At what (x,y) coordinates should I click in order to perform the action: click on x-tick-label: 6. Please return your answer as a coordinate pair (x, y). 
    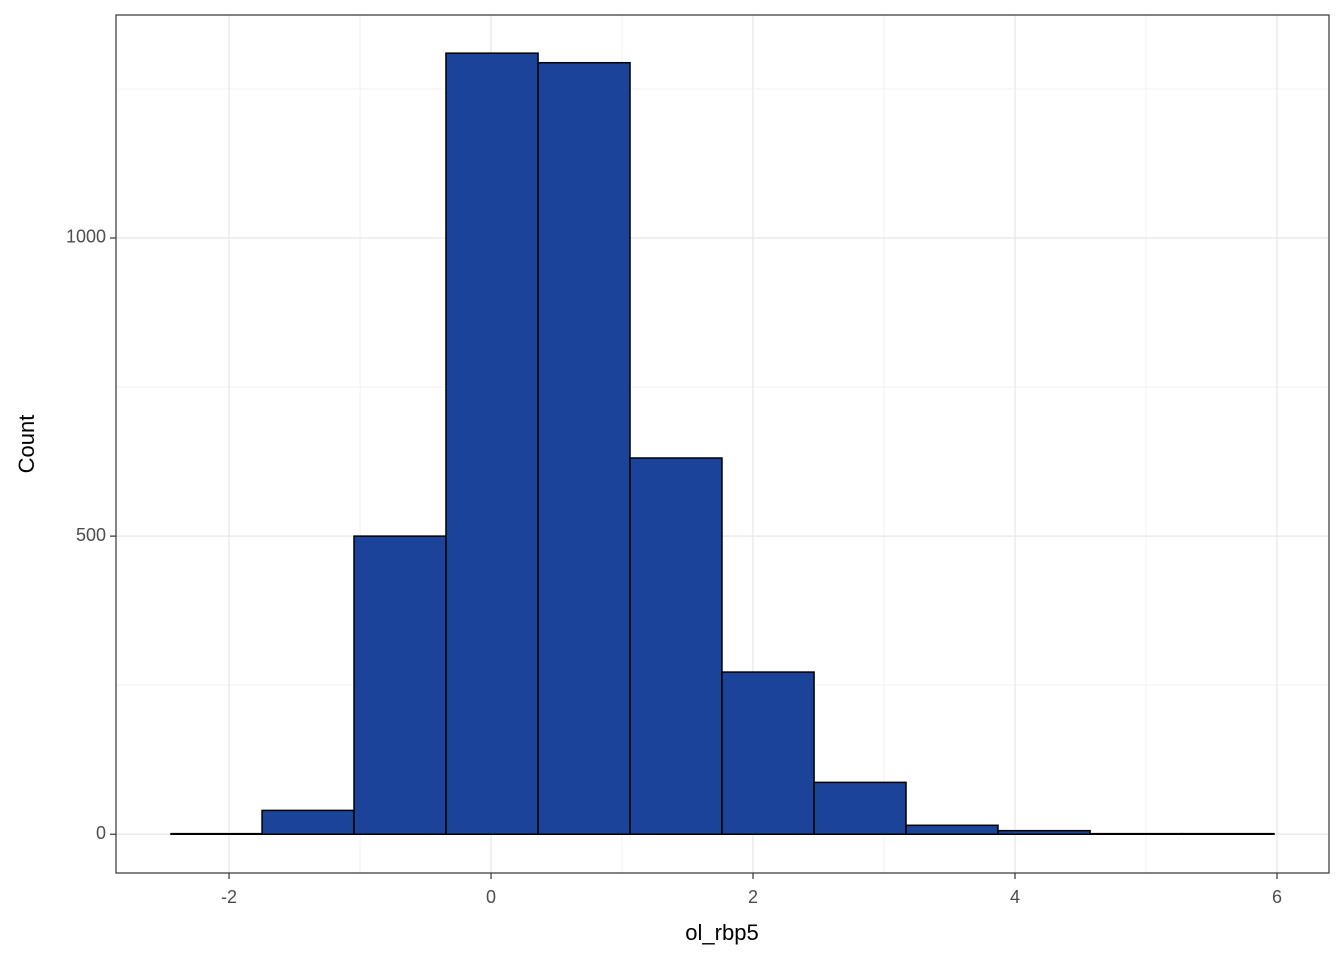
    Looking at the image, I should click on (1277, 897).